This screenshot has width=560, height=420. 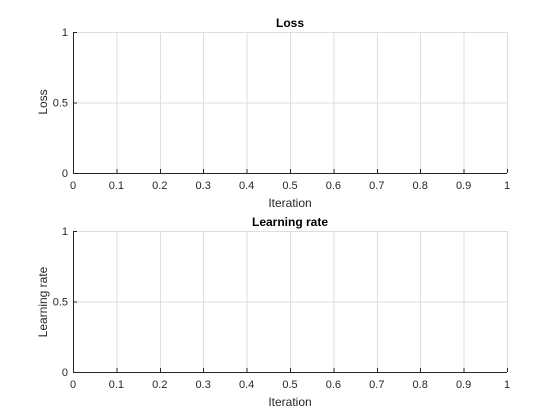 What do you see at coordinates (463, 385) in the screenshot?
I see `learning-rate-x-tick-label: 0.9` at bounding box center [463, 385].